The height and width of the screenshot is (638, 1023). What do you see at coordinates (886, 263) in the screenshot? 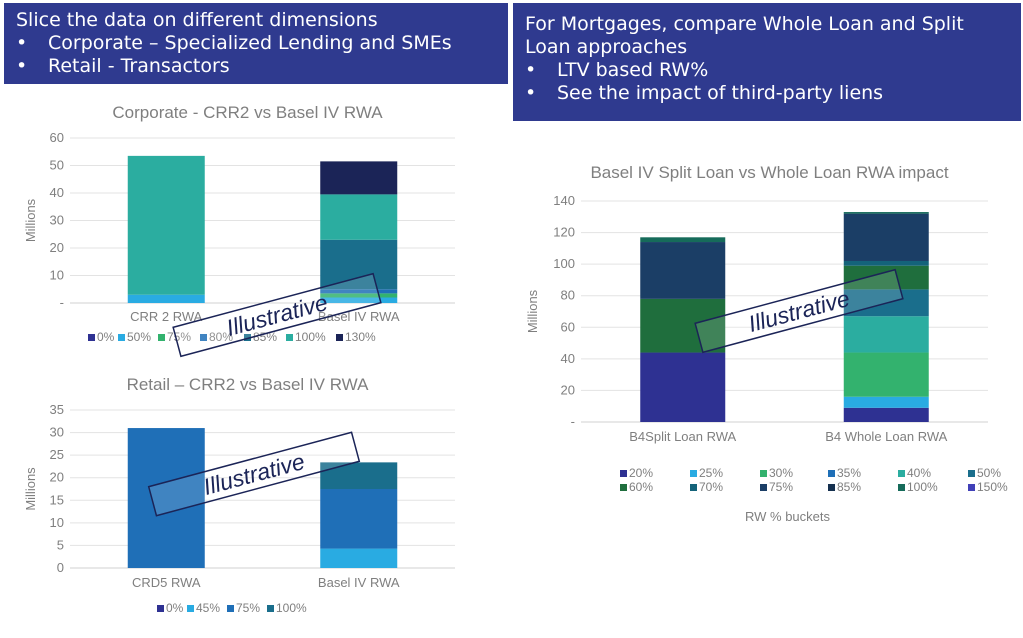
I see `bar-segment-70pct` at bounding box center [886, 263].